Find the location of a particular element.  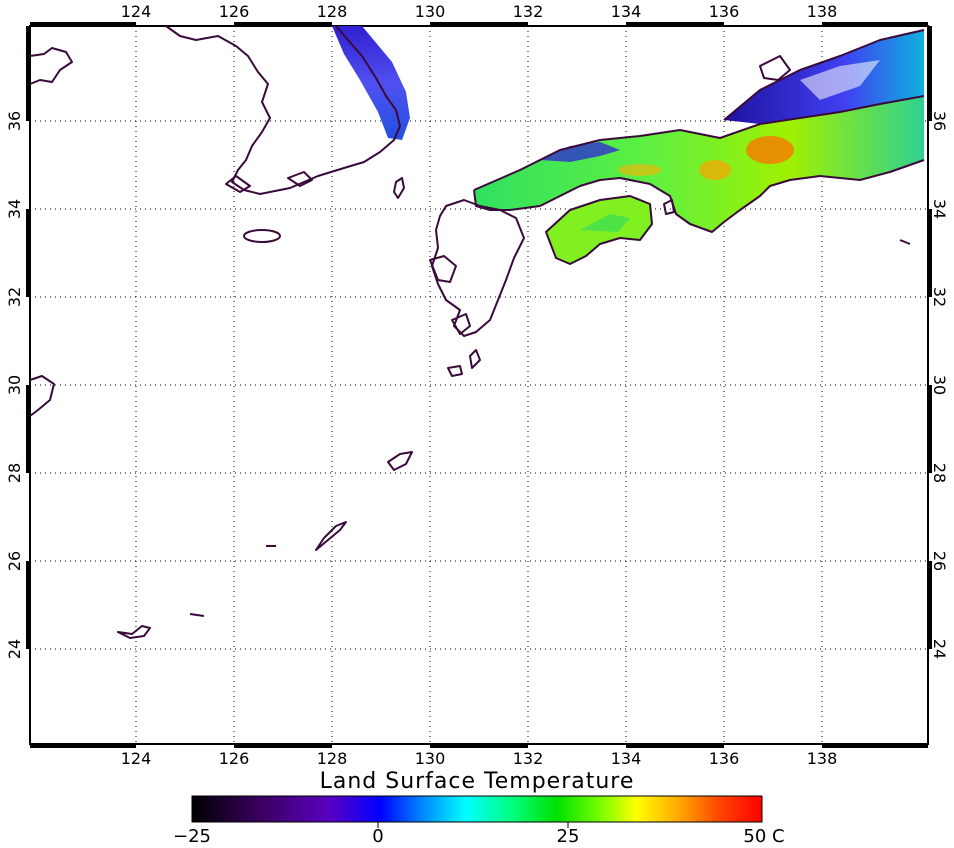

top-tick: 134 is located at coordinates (626, 11).